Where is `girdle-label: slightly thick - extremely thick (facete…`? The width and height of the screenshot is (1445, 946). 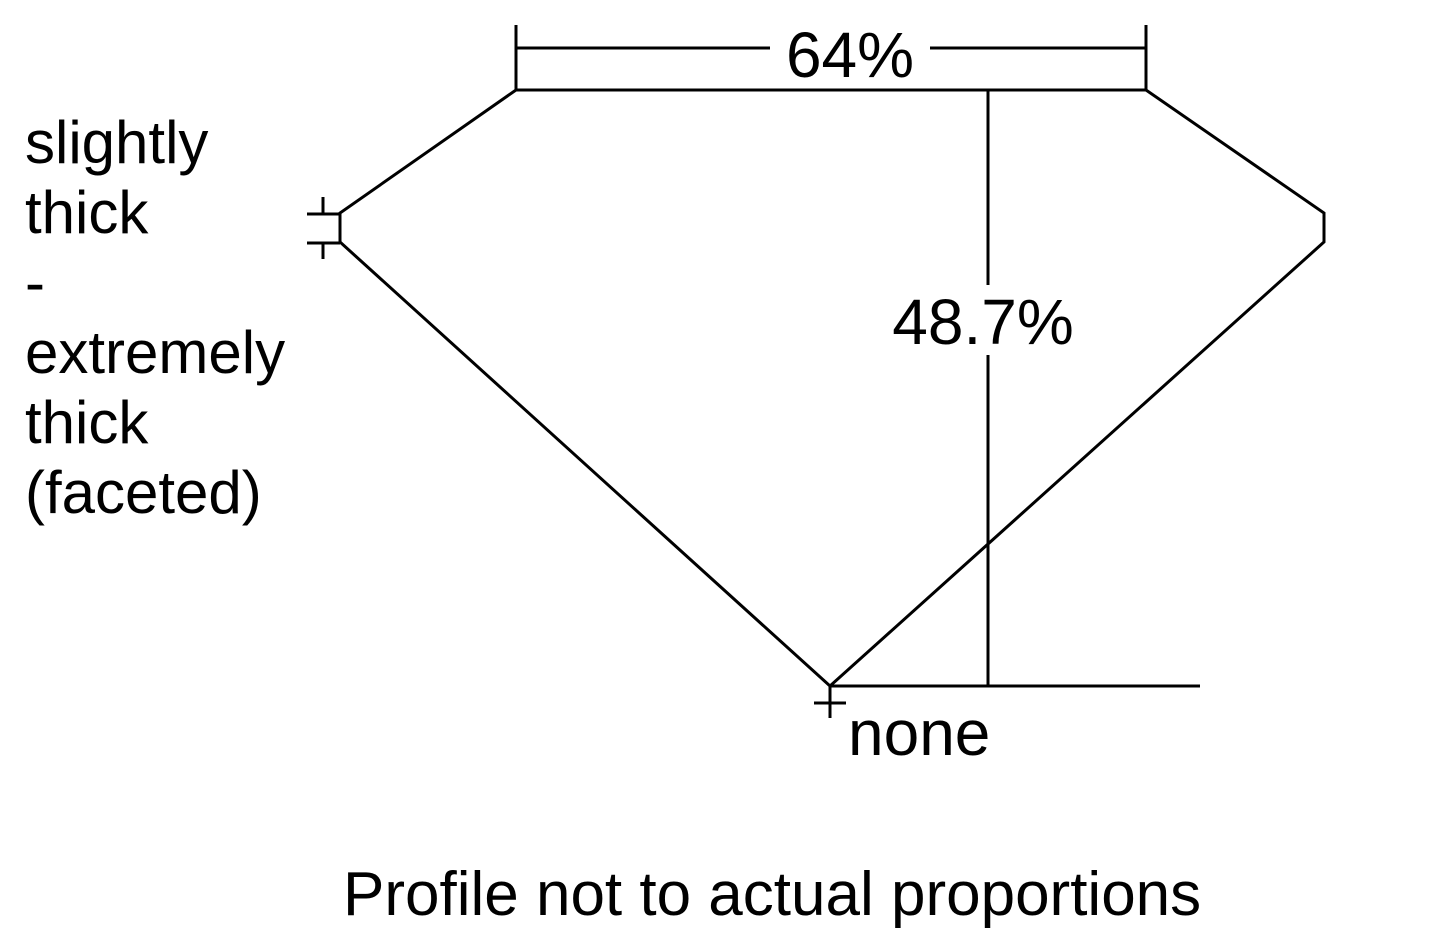 girdle-label: slightly thick - extremely thick (facete… is located at coordinates (155, 317).